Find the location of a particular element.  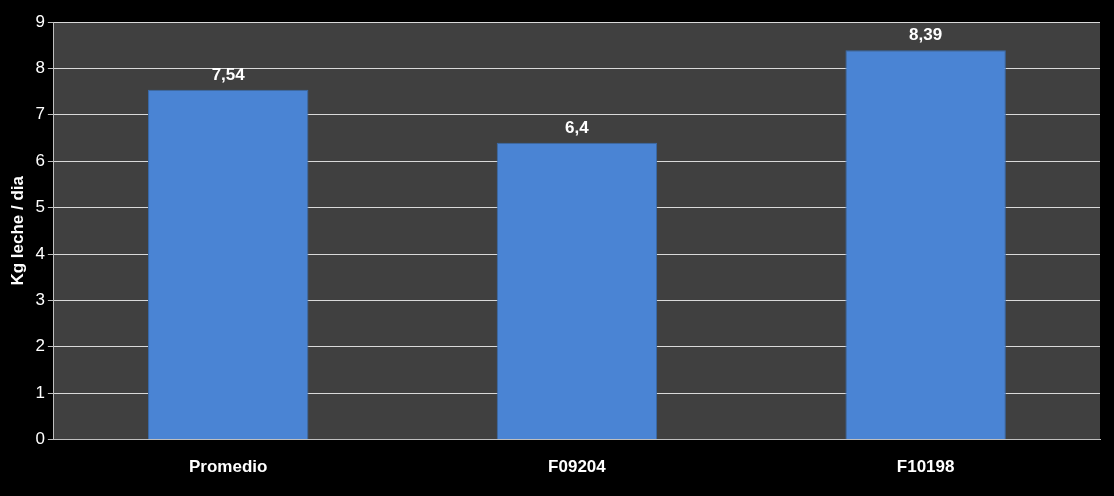

y-tick-label: 8 is located at coordinates (40, 68).